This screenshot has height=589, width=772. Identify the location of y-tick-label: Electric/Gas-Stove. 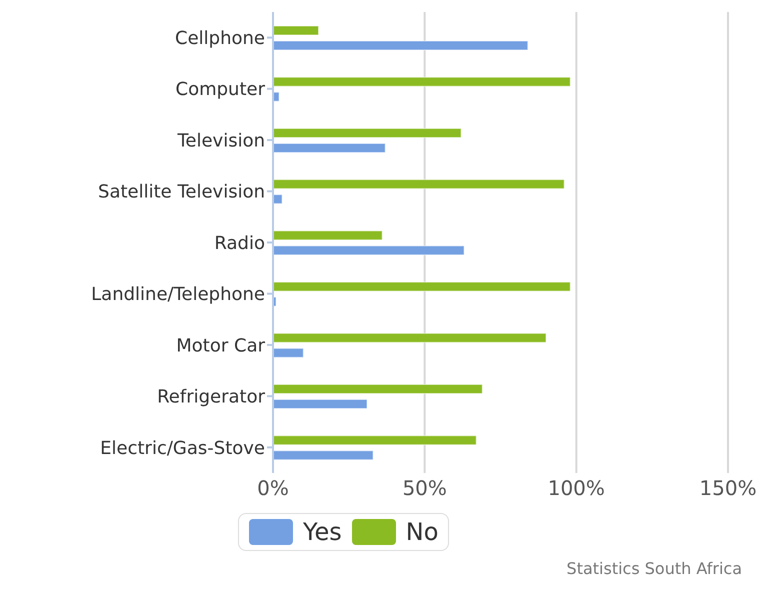
(182, 448).